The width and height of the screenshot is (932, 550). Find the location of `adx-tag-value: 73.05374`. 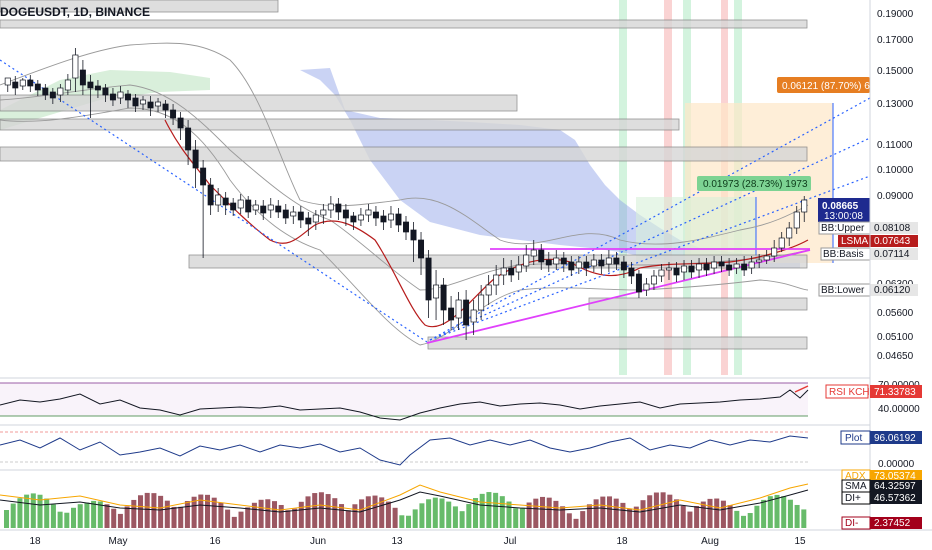

adx-tag-value: 73.05374 is located at coordinates (895, 476).